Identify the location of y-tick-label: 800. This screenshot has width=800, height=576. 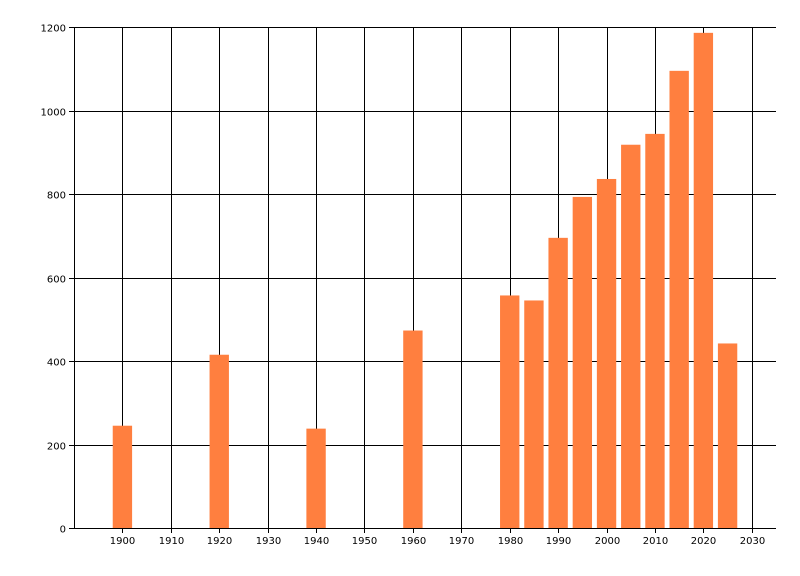
(56, 196).